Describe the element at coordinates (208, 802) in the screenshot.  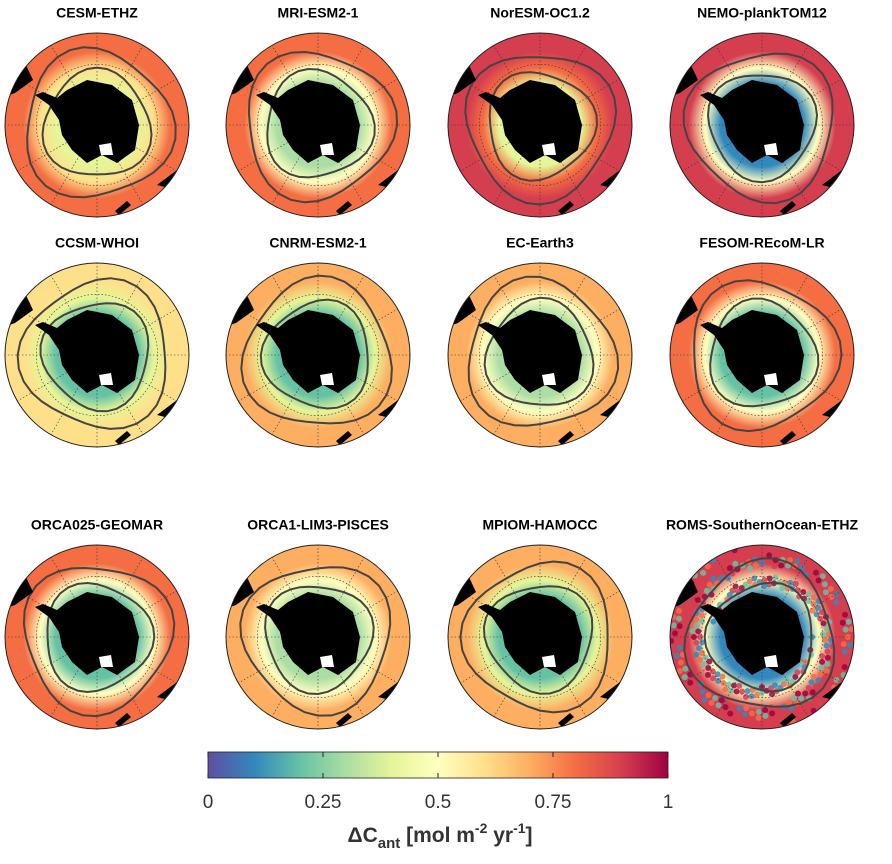
I see `colorbar-tick-label: 0` at that location.